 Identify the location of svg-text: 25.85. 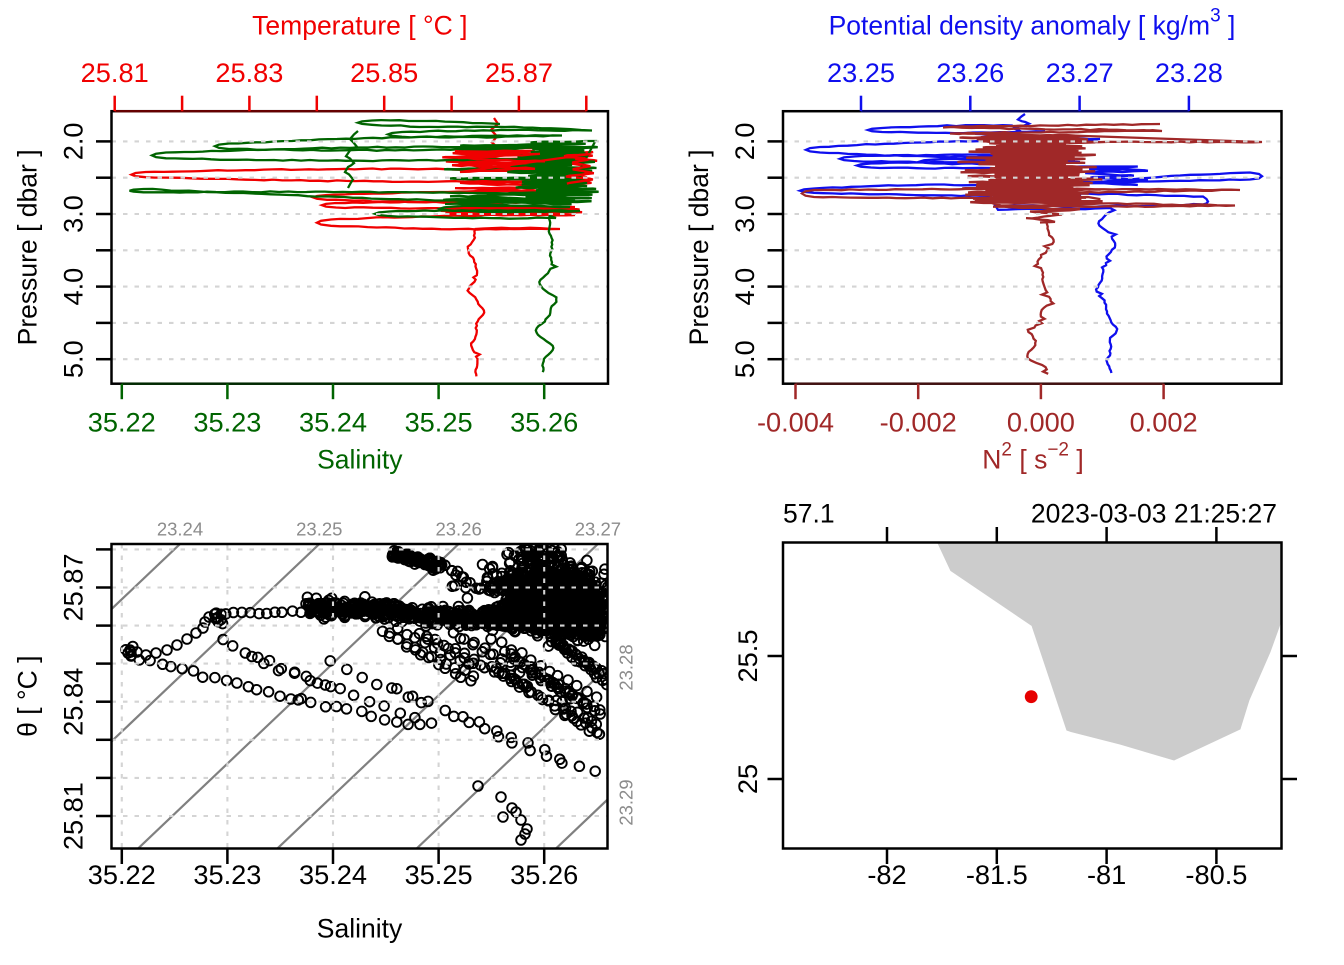
(384, 72).